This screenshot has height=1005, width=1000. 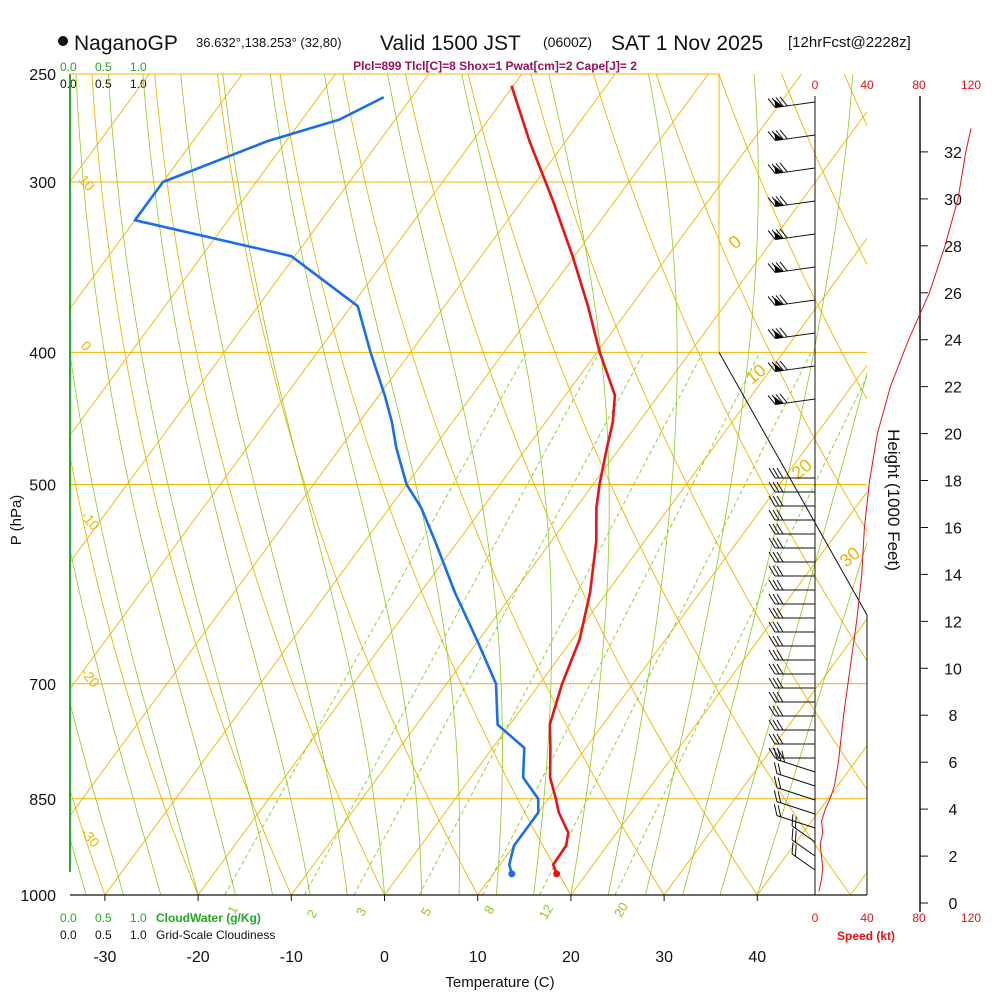 What do you see at coordinates (42, 353) in the screenshot?
I see `pressure-tick-label: 400` at bounding box center [42, 353].